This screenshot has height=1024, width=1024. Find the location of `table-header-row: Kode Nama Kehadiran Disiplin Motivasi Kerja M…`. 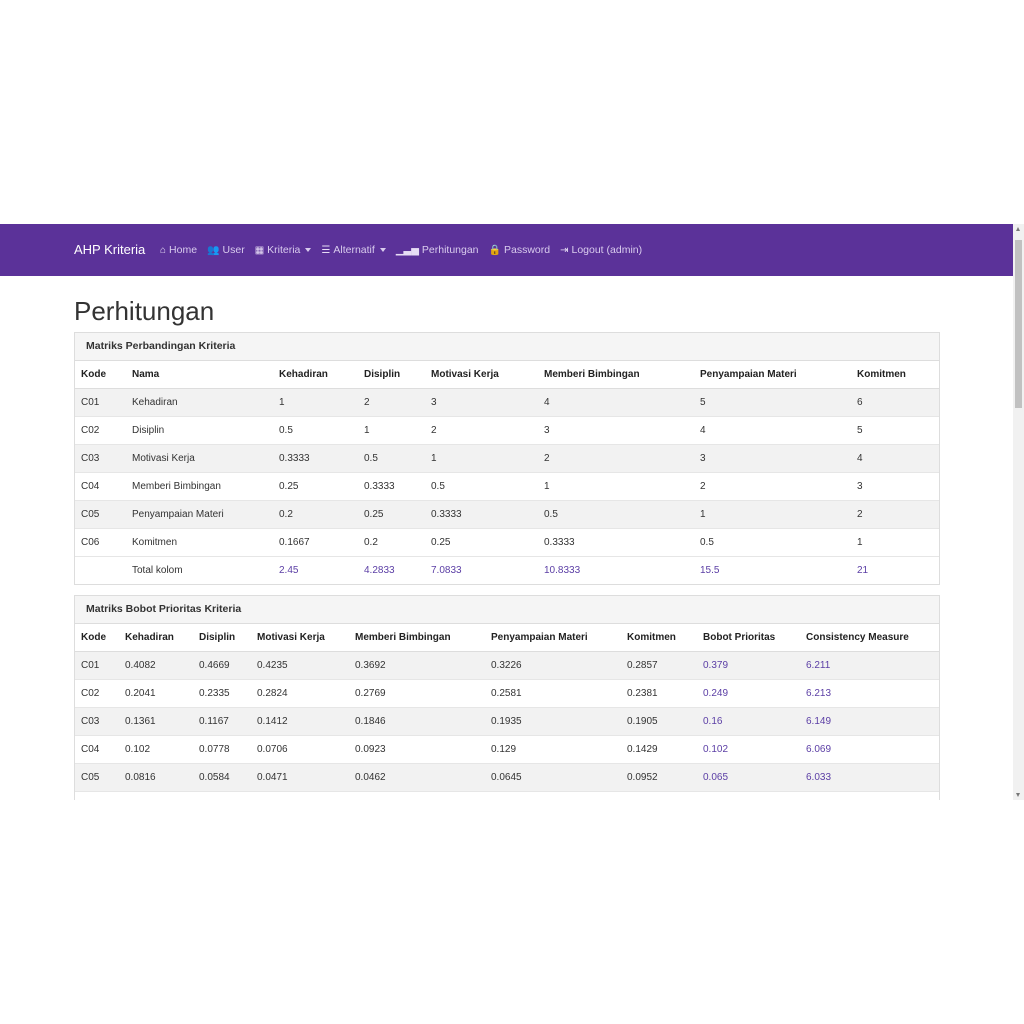

table-header-row: Kode Nama Kehadiran Disiplin Motivasi Kerja M… is located at coordinates (507, 375).